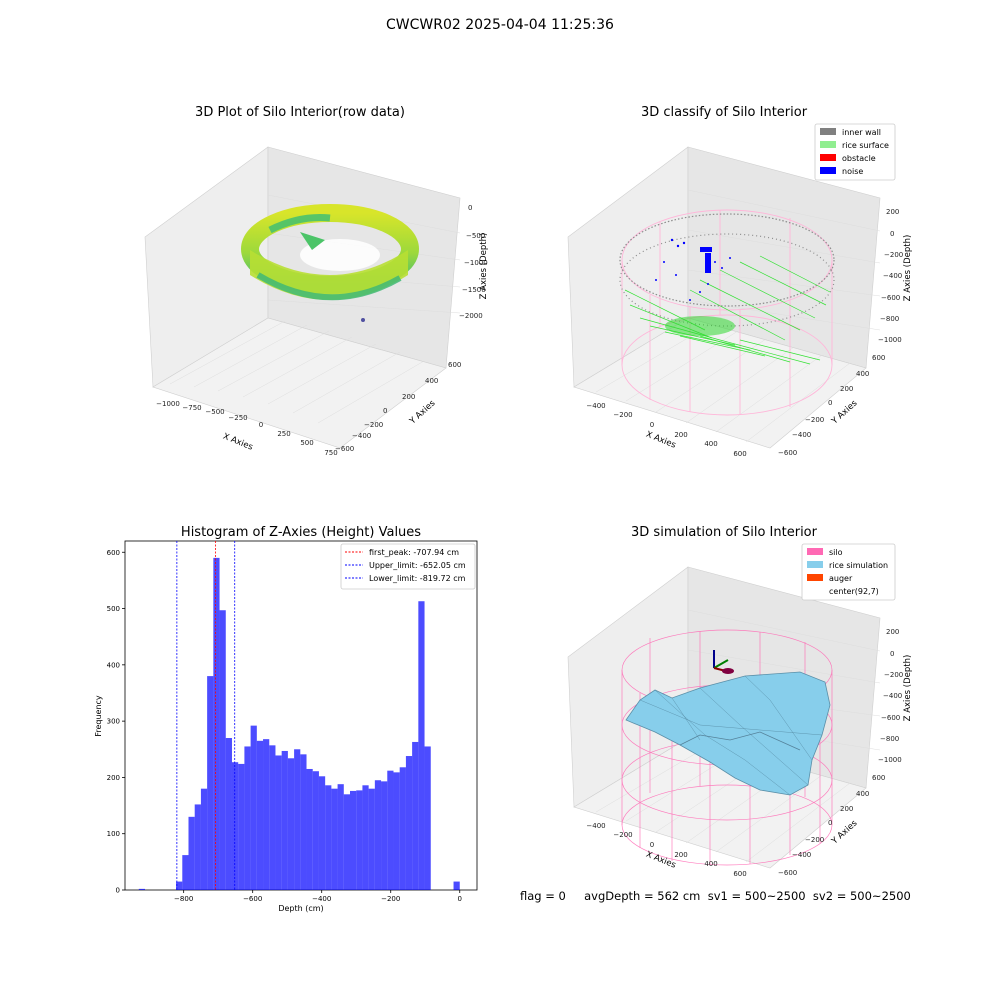 Image resolution: width=1000 pixels, height=1000 pixels. Describe the element at coordinates (417, 565) in the screenshot. I see `legend-label: Upper_limit: -652.05 cm` at that location.